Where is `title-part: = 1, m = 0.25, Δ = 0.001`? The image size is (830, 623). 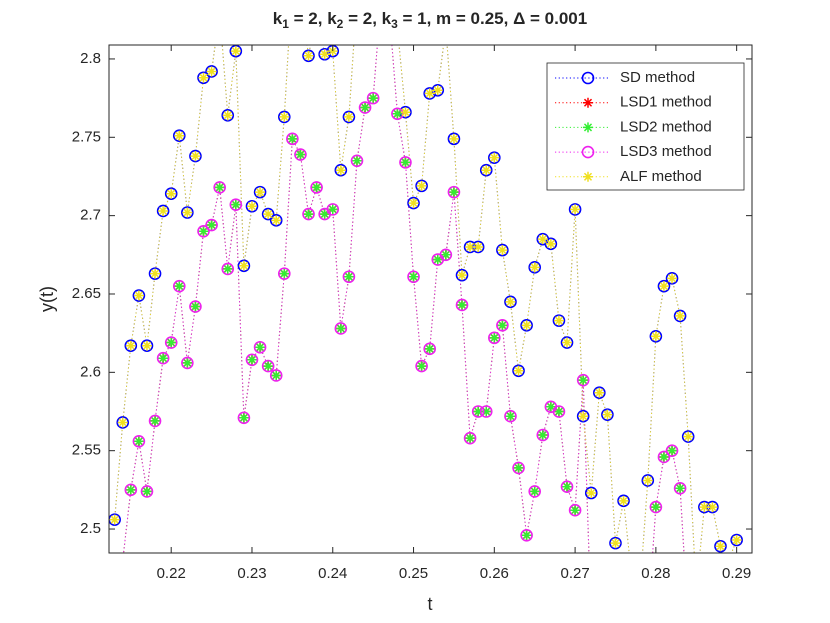
title-part: = 1, m = 0.25, Δ = 0.001 is located at coordinates (492, 18).